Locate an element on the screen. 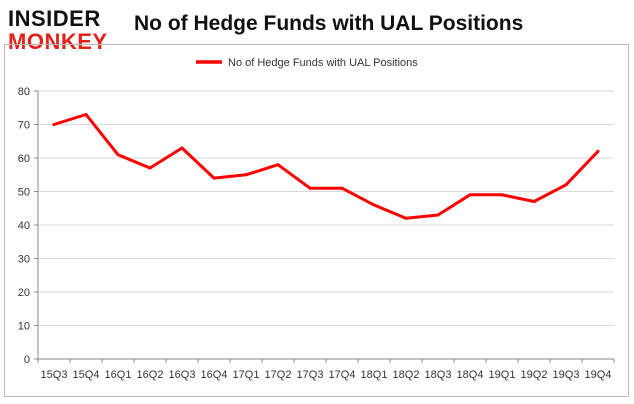 Image resolution: width=634 pixels, height=404 pixels. x-tick-label: 15Q3 is located at coordinates (54, 375).